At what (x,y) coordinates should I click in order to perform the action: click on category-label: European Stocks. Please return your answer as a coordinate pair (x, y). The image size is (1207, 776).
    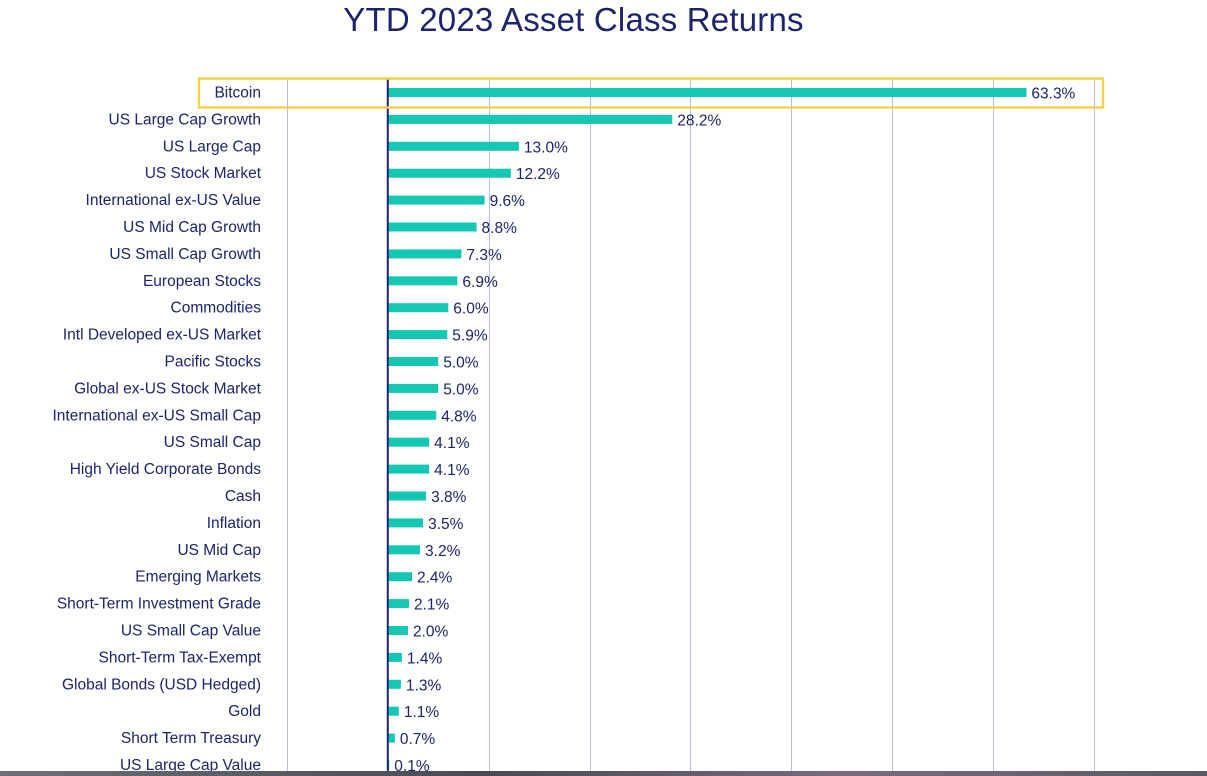
    Looking at the image, I should click on (202, 281).